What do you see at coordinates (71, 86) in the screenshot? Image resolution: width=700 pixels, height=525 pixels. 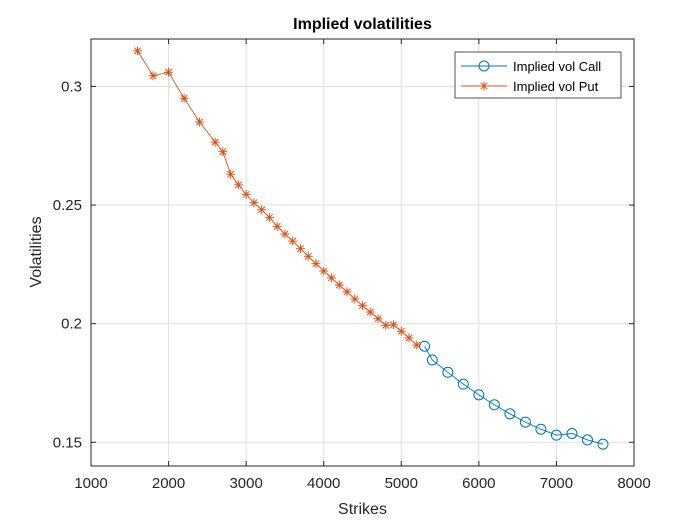 I see `y-tick-label: 0.3` at bounding box center [71, 86].